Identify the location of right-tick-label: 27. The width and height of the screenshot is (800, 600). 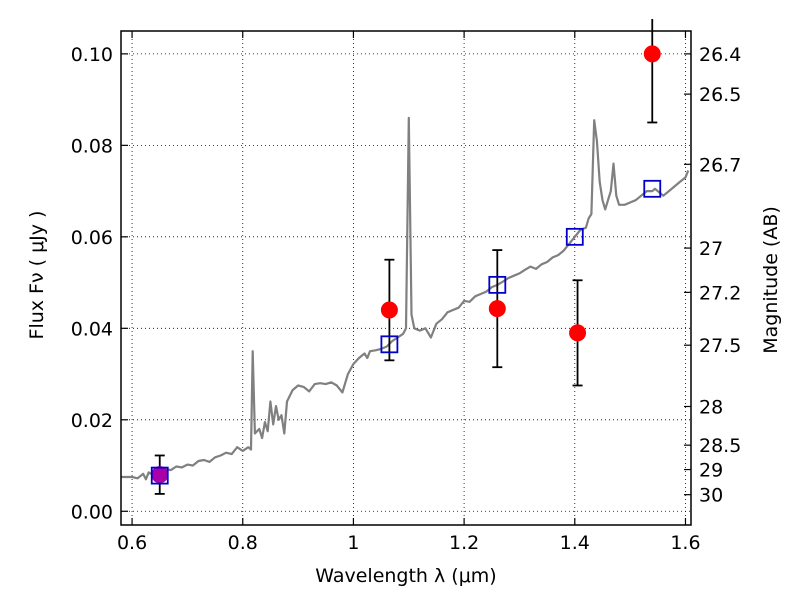
(711, 249).